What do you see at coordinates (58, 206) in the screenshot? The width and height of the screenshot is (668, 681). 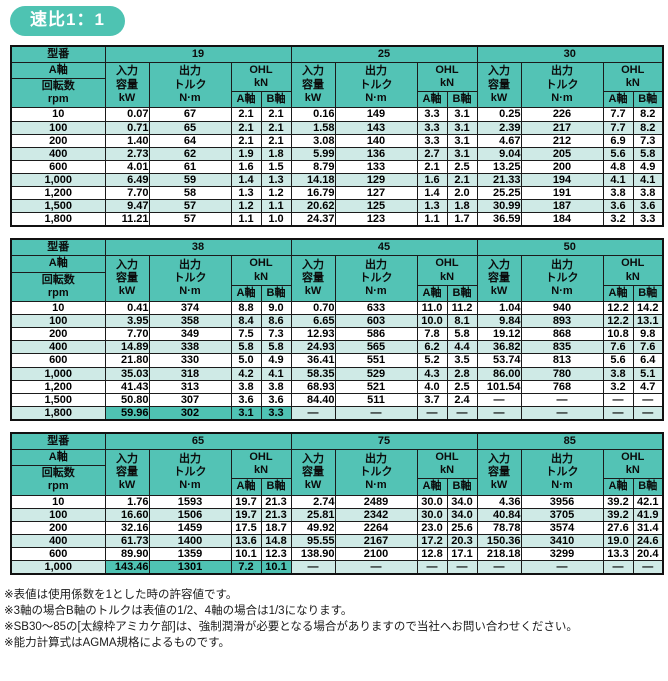 I see `rpm-cell: 1,500` at bounding box center [58, 206].